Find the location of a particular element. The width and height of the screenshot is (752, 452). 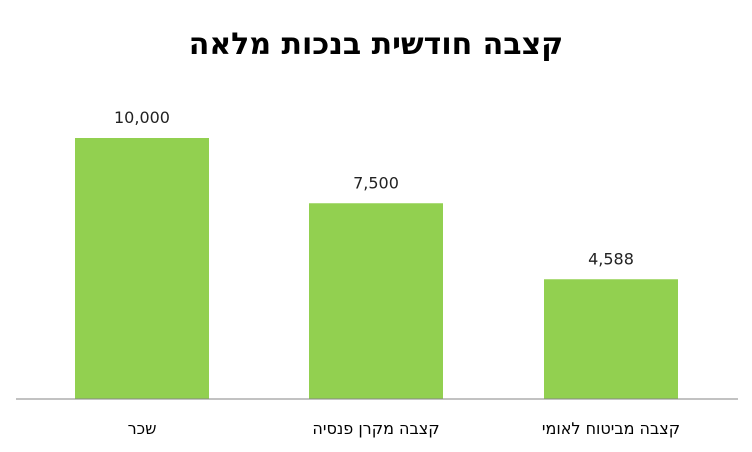

data-label: 10,000 is located at coordinates (142, 117).